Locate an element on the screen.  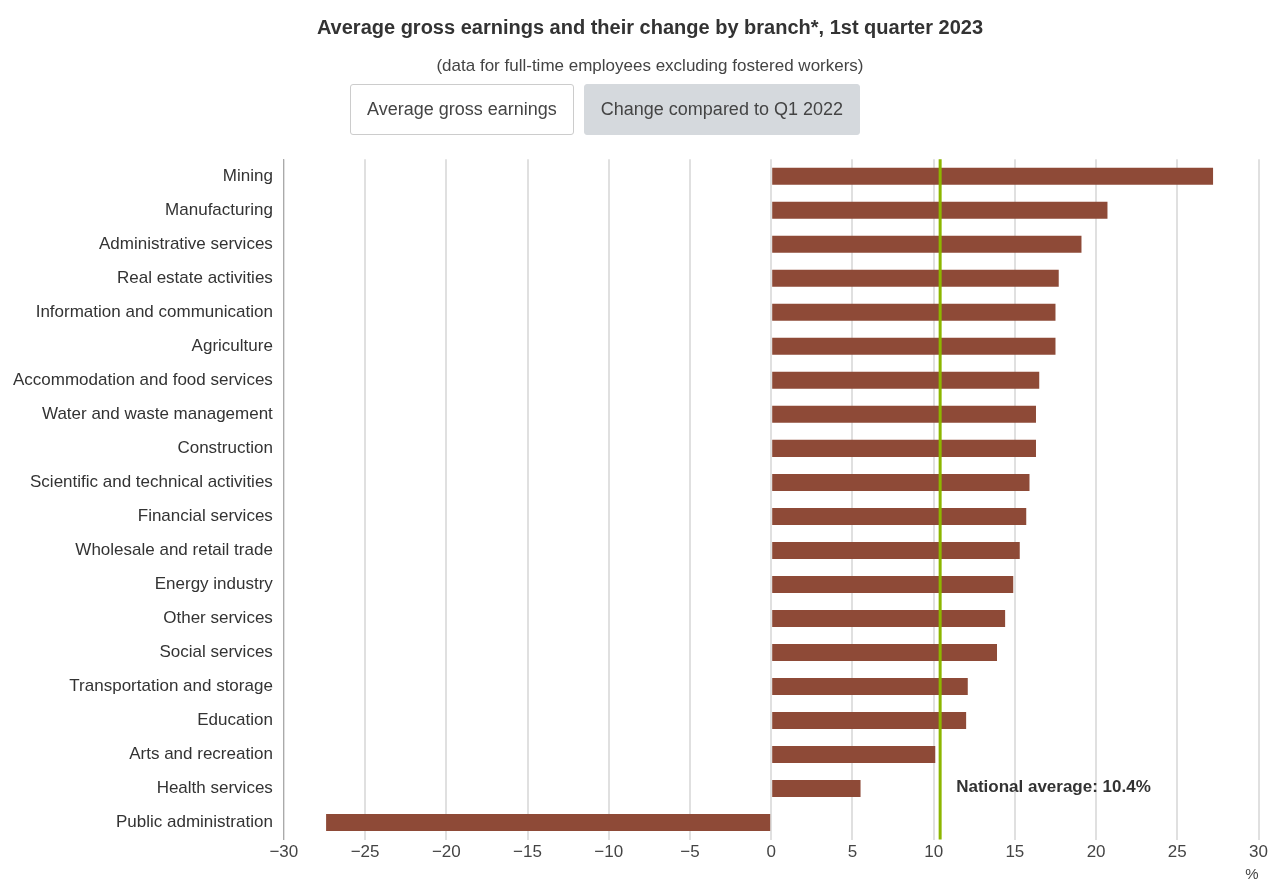
chart-subtitle: (data for full-time employees excluding fostered workers) is located at coordinates (650, 66).